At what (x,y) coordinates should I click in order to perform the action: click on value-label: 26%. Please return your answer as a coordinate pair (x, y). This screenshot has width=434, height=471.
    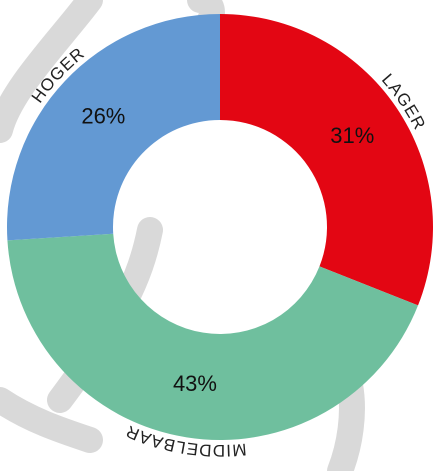
    Looking at the image, I should click on (103, 115).